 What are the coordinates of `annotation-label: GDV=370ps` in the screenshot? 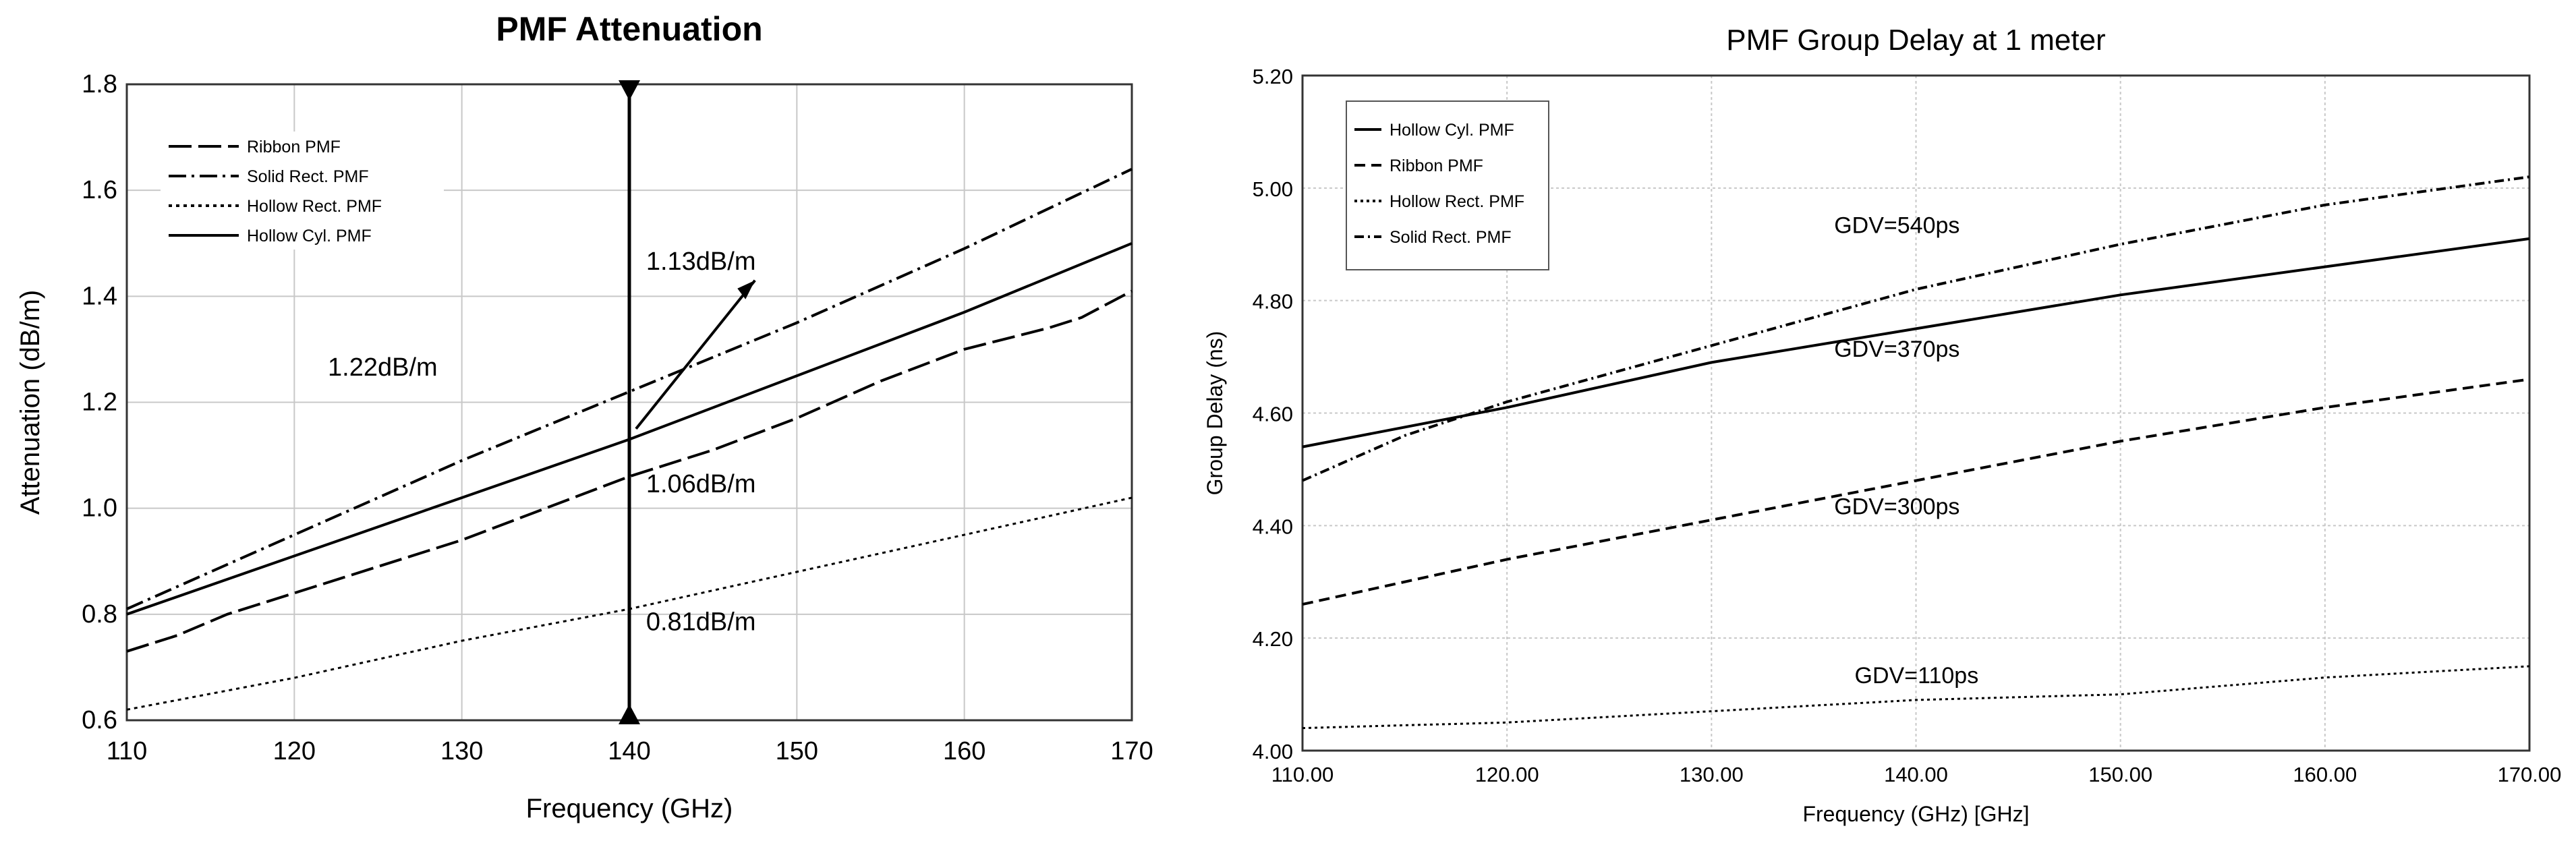 It's located at (1896, 349).